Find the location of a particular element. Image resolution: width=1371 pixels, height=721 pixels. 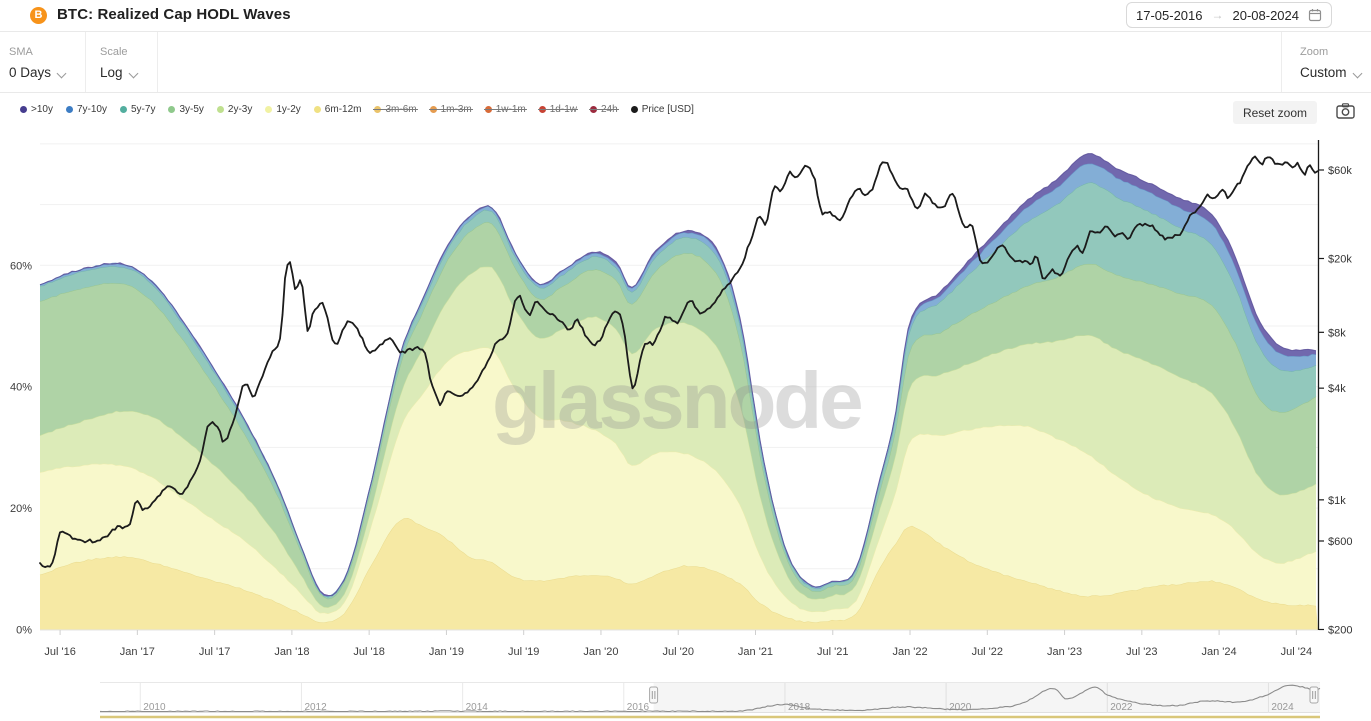

zoom-label: Zoom is located at coordinates (1314, 52).